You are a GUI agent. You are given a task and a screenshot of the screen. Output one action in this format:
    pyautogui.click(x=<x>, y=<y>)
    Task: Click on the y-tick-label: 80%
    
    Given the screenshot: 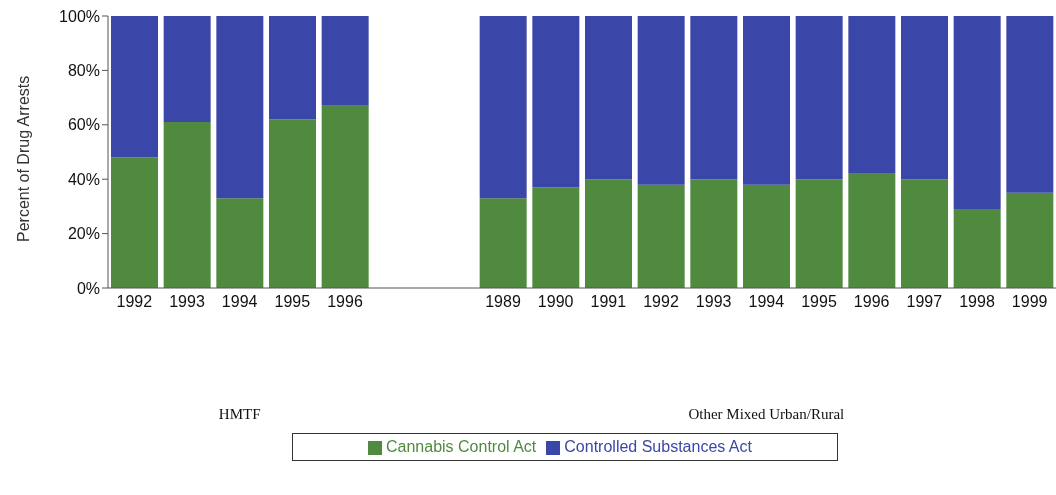 What is the action you would take?
    pyautogui.click(x=83, y=71)
    